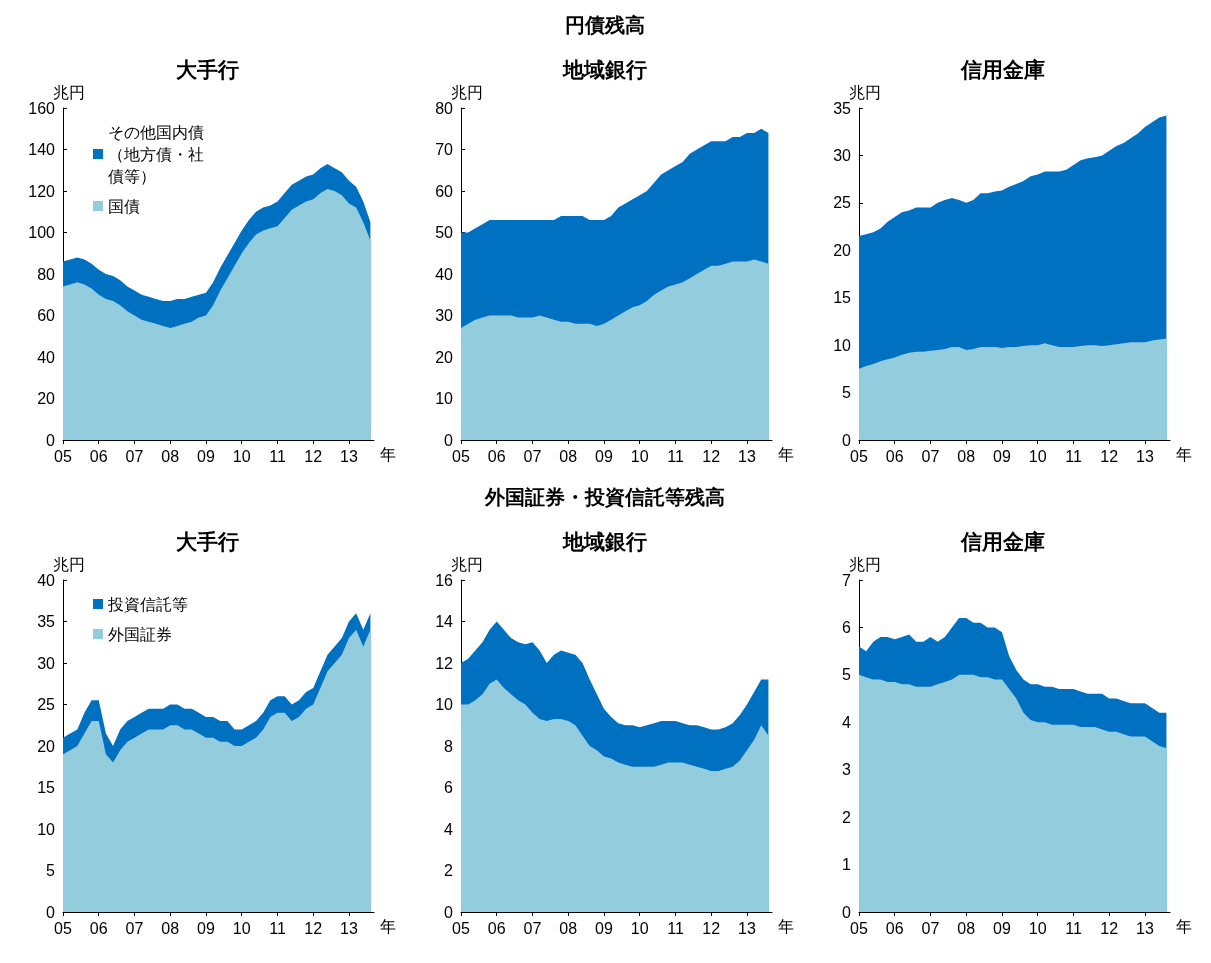 This screenshot has height=963, width=1211. I want to click on chart-title: 信用金庫, so click(1002, 69).